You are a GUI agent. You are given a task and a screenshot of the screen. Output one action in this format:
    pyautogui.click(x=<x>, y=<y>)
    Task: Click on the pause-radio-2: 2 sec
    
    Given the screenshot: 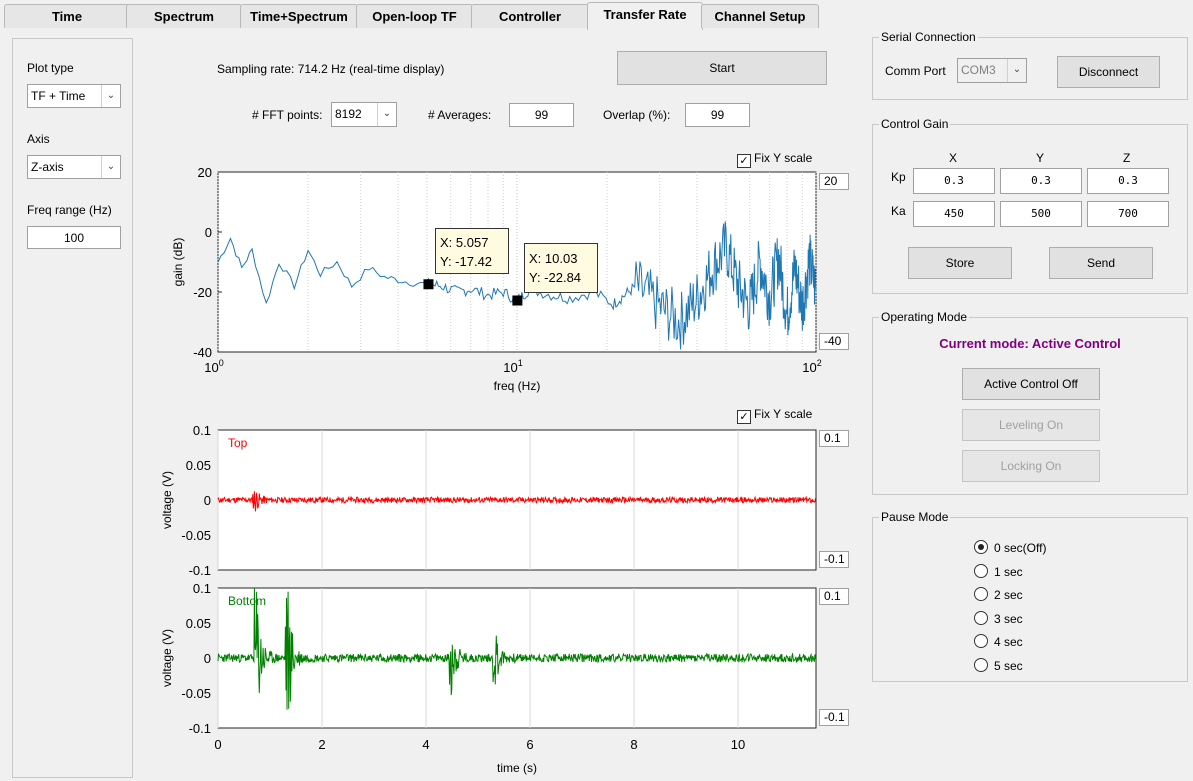 What is the action you would take?
    pyautogui.click(x=998, y=594)
    